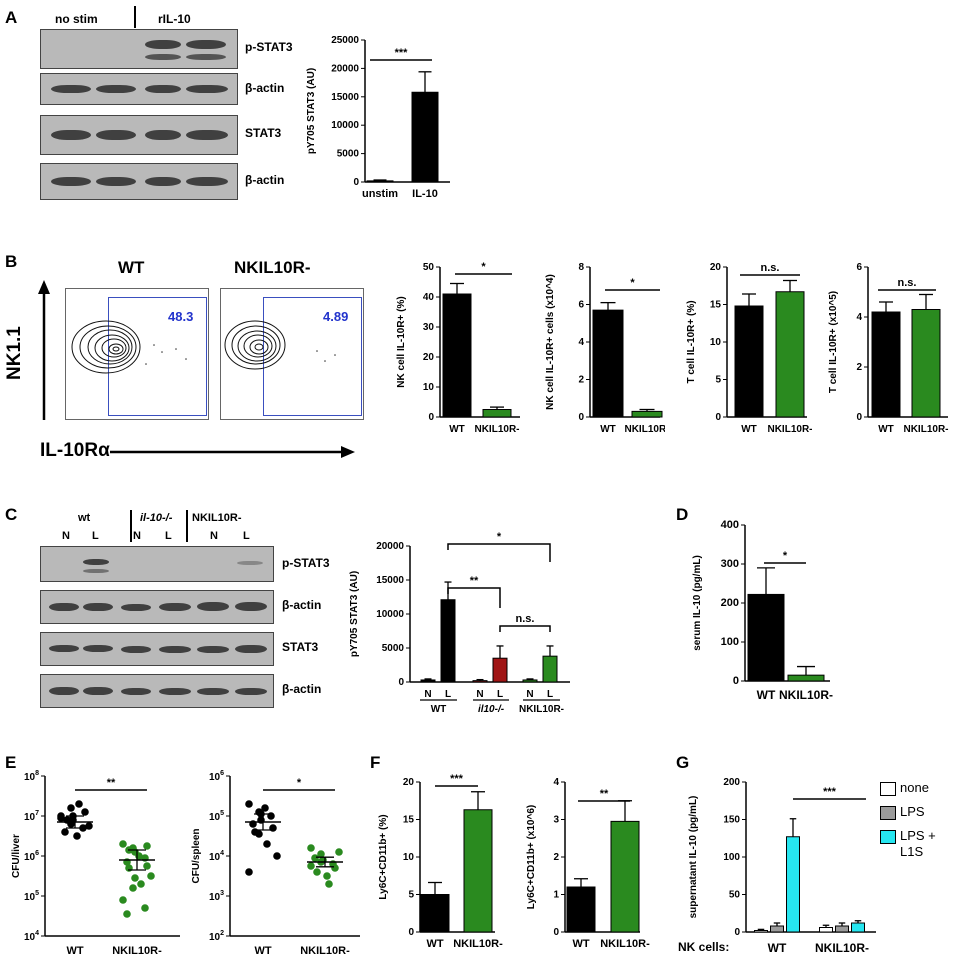 Image resolution: width=953 pixels, height=963 pixels. I want to click on blot-c-row1, so click(157, 564).